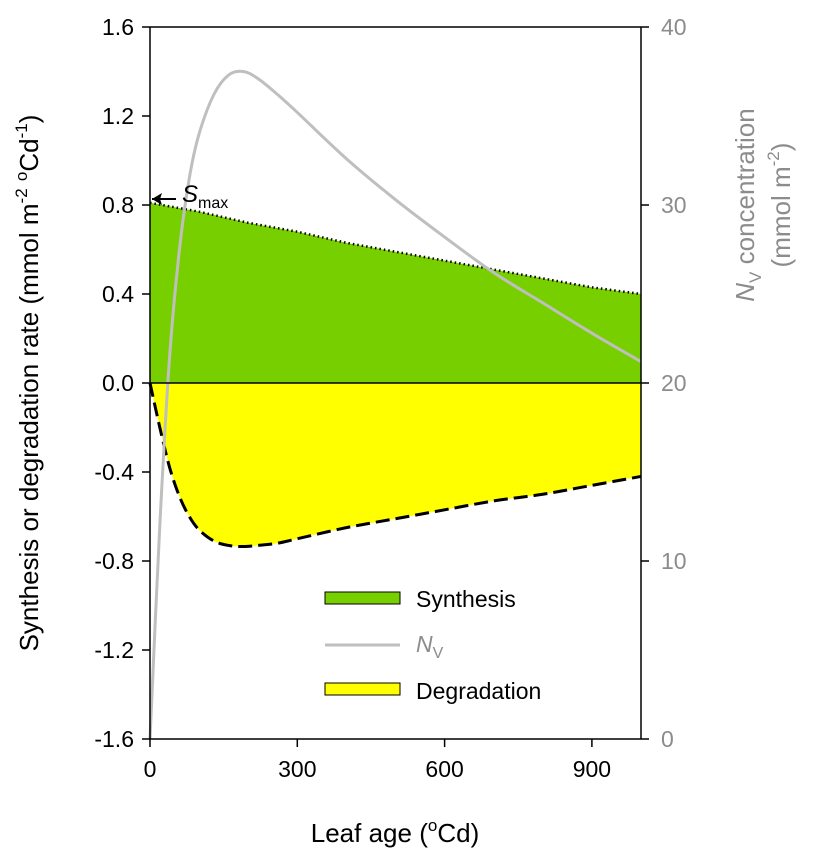 The height and width of the screenshot is (858, 813). What do you see at coordinates (118, 27) in the screenshot?
I see `left-tick-label: 1.6` at bounding box center [118, 27].